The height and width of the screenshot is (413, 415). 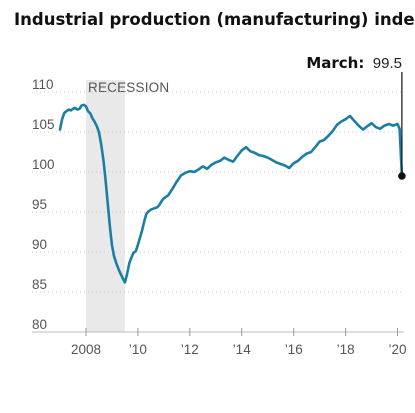 What do you see at coordinates (242, 349) in the screenshot?
I see `x-tick-label-2014: ’14` at bounding box center [242, 349].